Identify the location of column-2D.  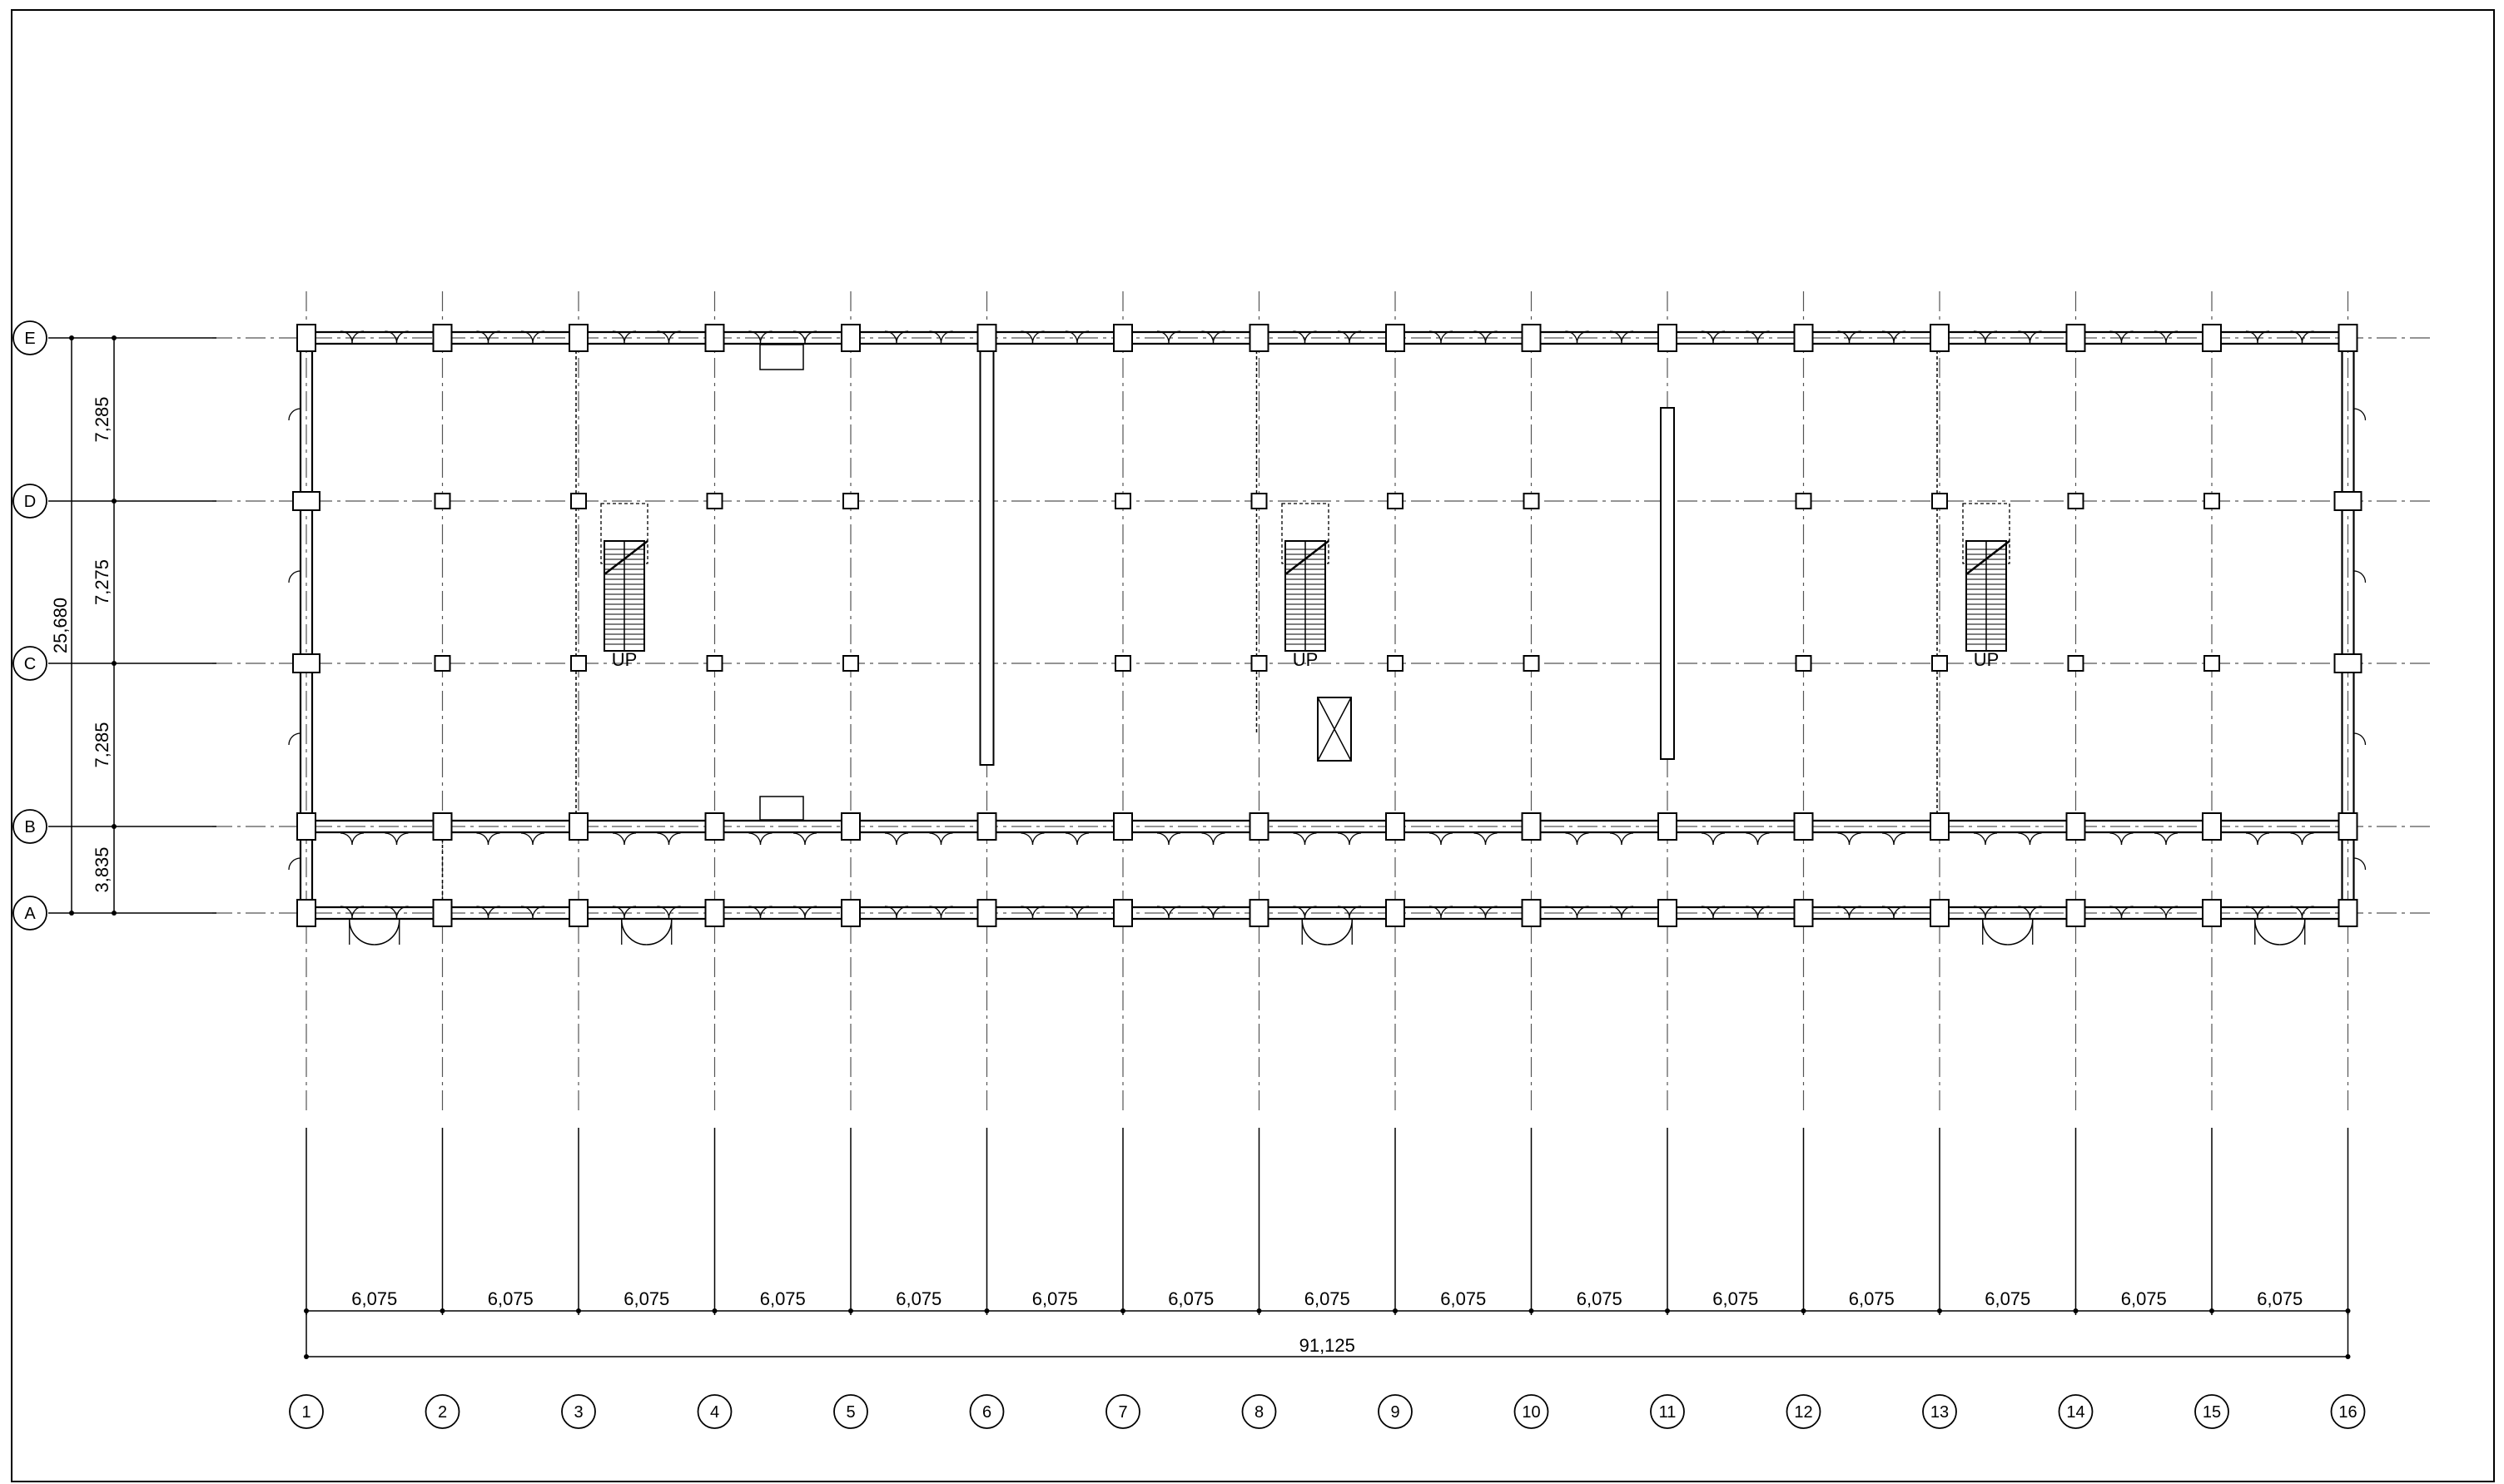
(442, 501).